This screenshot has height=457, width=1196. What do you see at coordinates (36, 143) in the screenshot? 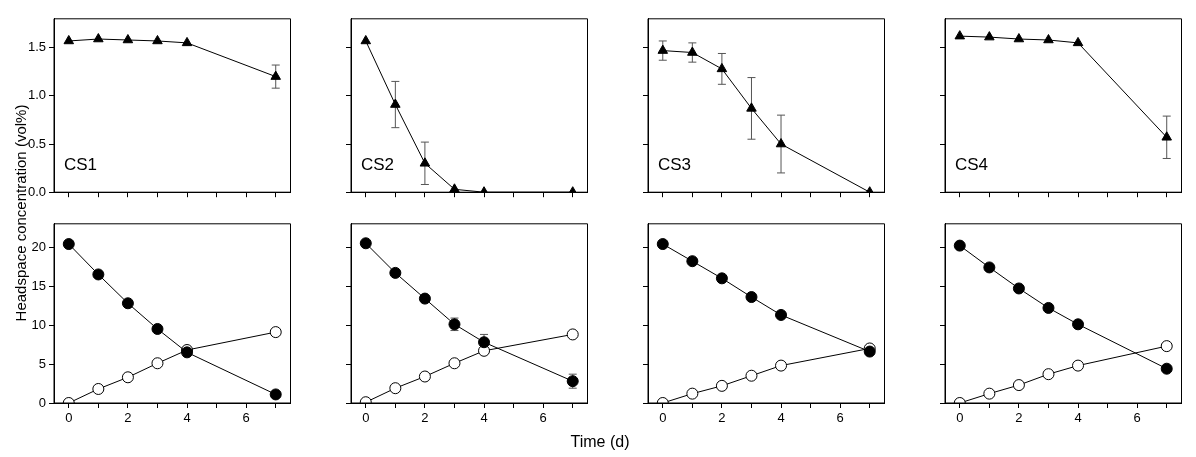
I see `y-tick-label: 0.5` at bounding box center [36, 143].